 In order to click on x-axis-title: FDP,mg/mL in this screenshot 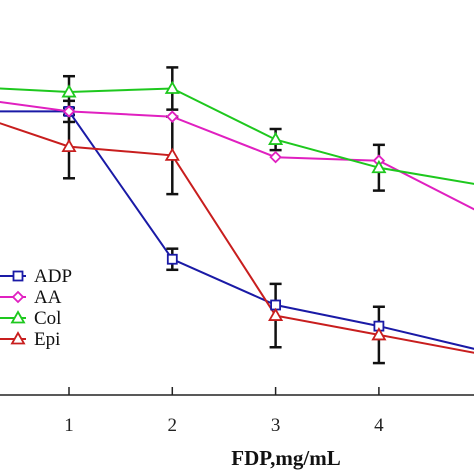, I will do `click(285, 458)`.